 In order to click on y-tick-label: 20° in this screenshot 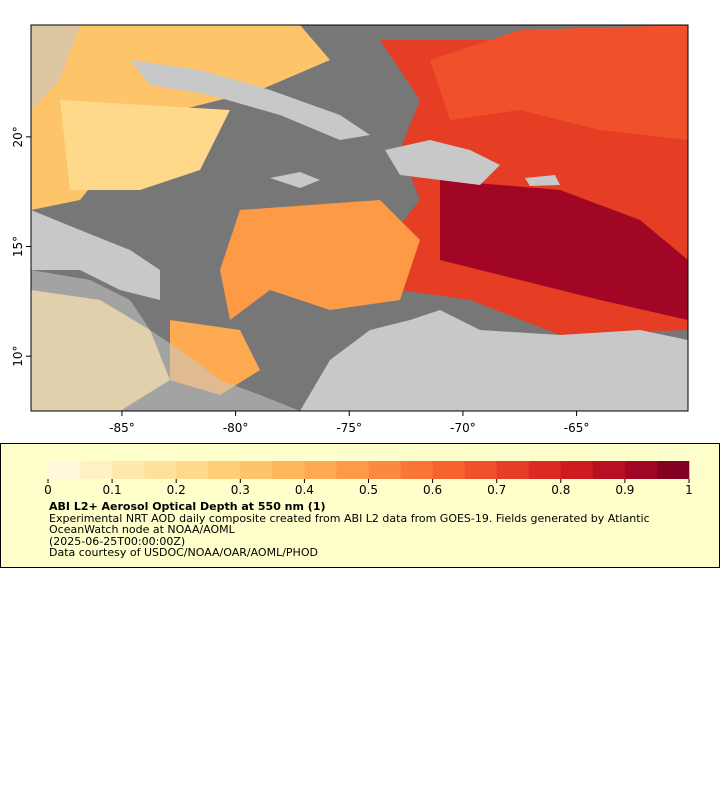, I will do `click(18, 136)`.